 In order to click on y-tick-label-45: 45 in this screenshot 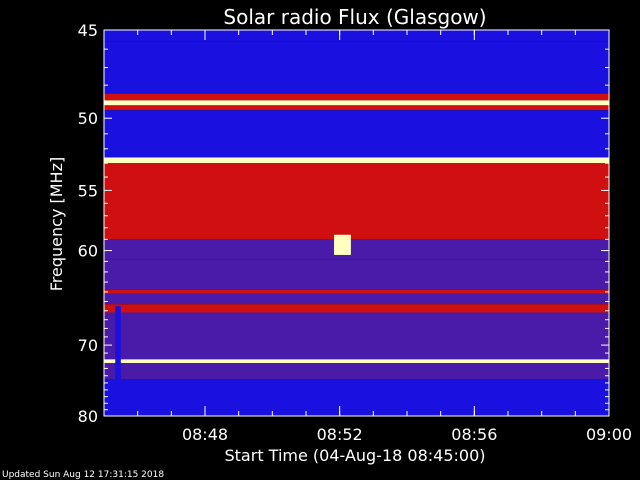, I will do `click(88, 30)`.